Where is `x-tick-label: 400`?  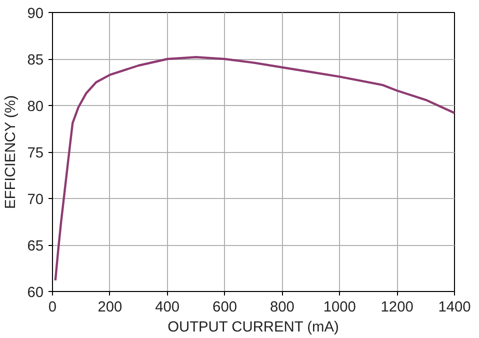
x-tick-label: 400 is located at coordinates (167, 308).